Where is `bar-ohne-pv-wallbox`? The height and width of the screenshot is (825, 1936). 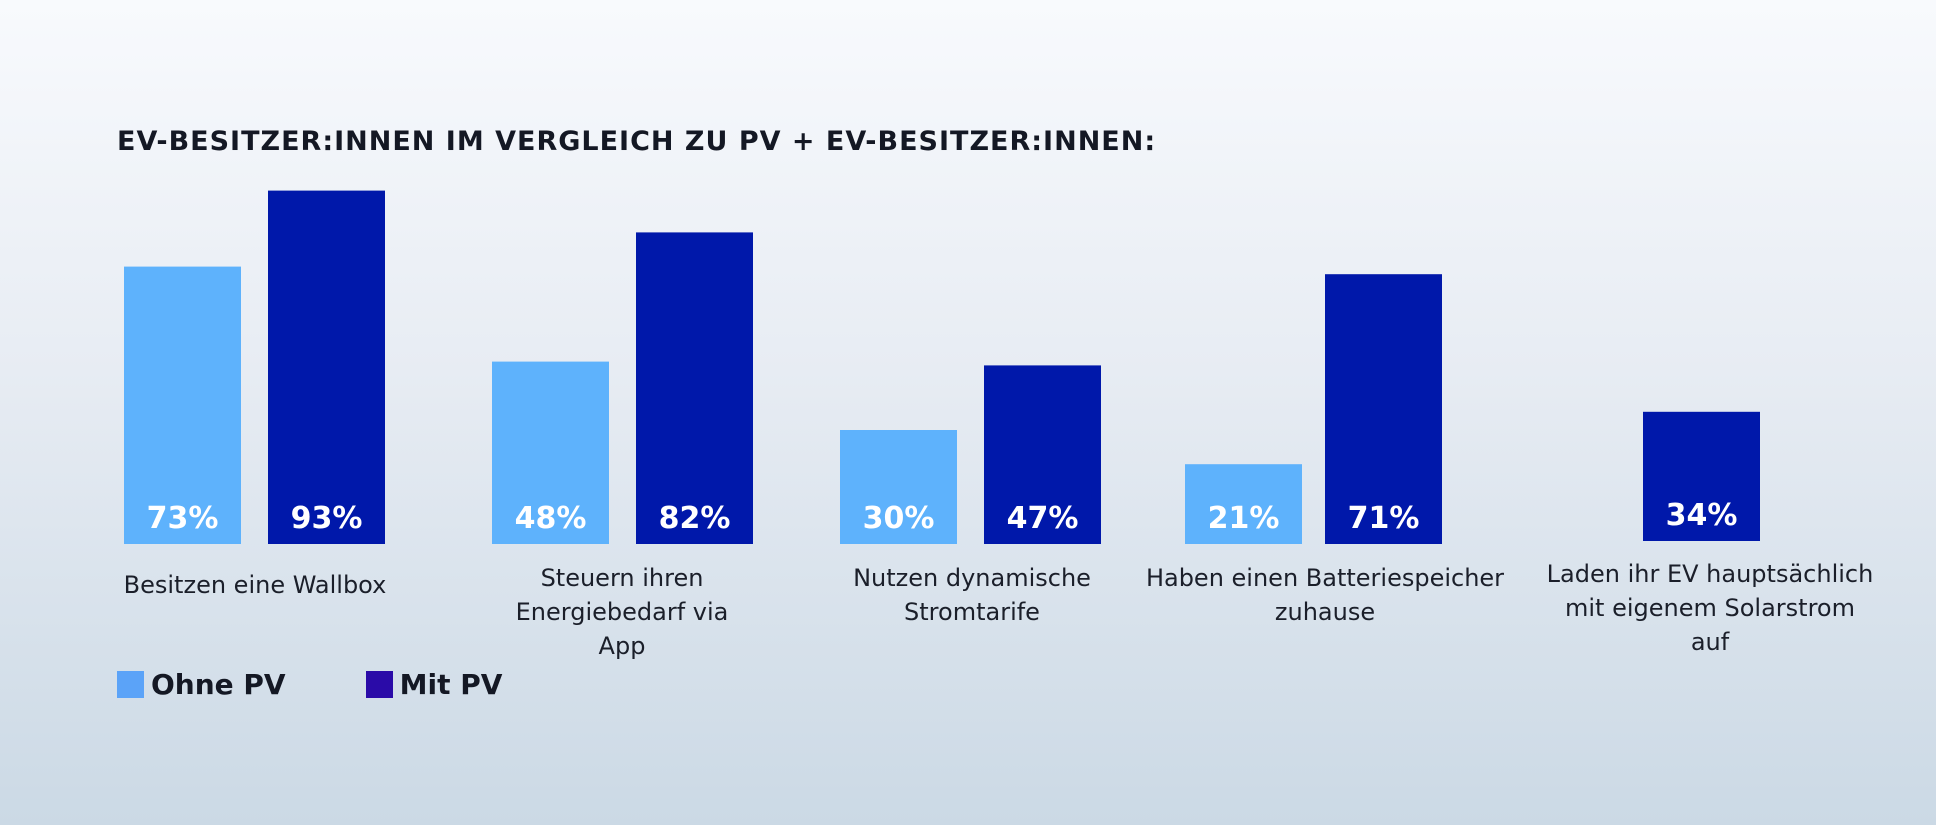 bar-ohne-pv-wallbox is located at coordinates (182, 405).